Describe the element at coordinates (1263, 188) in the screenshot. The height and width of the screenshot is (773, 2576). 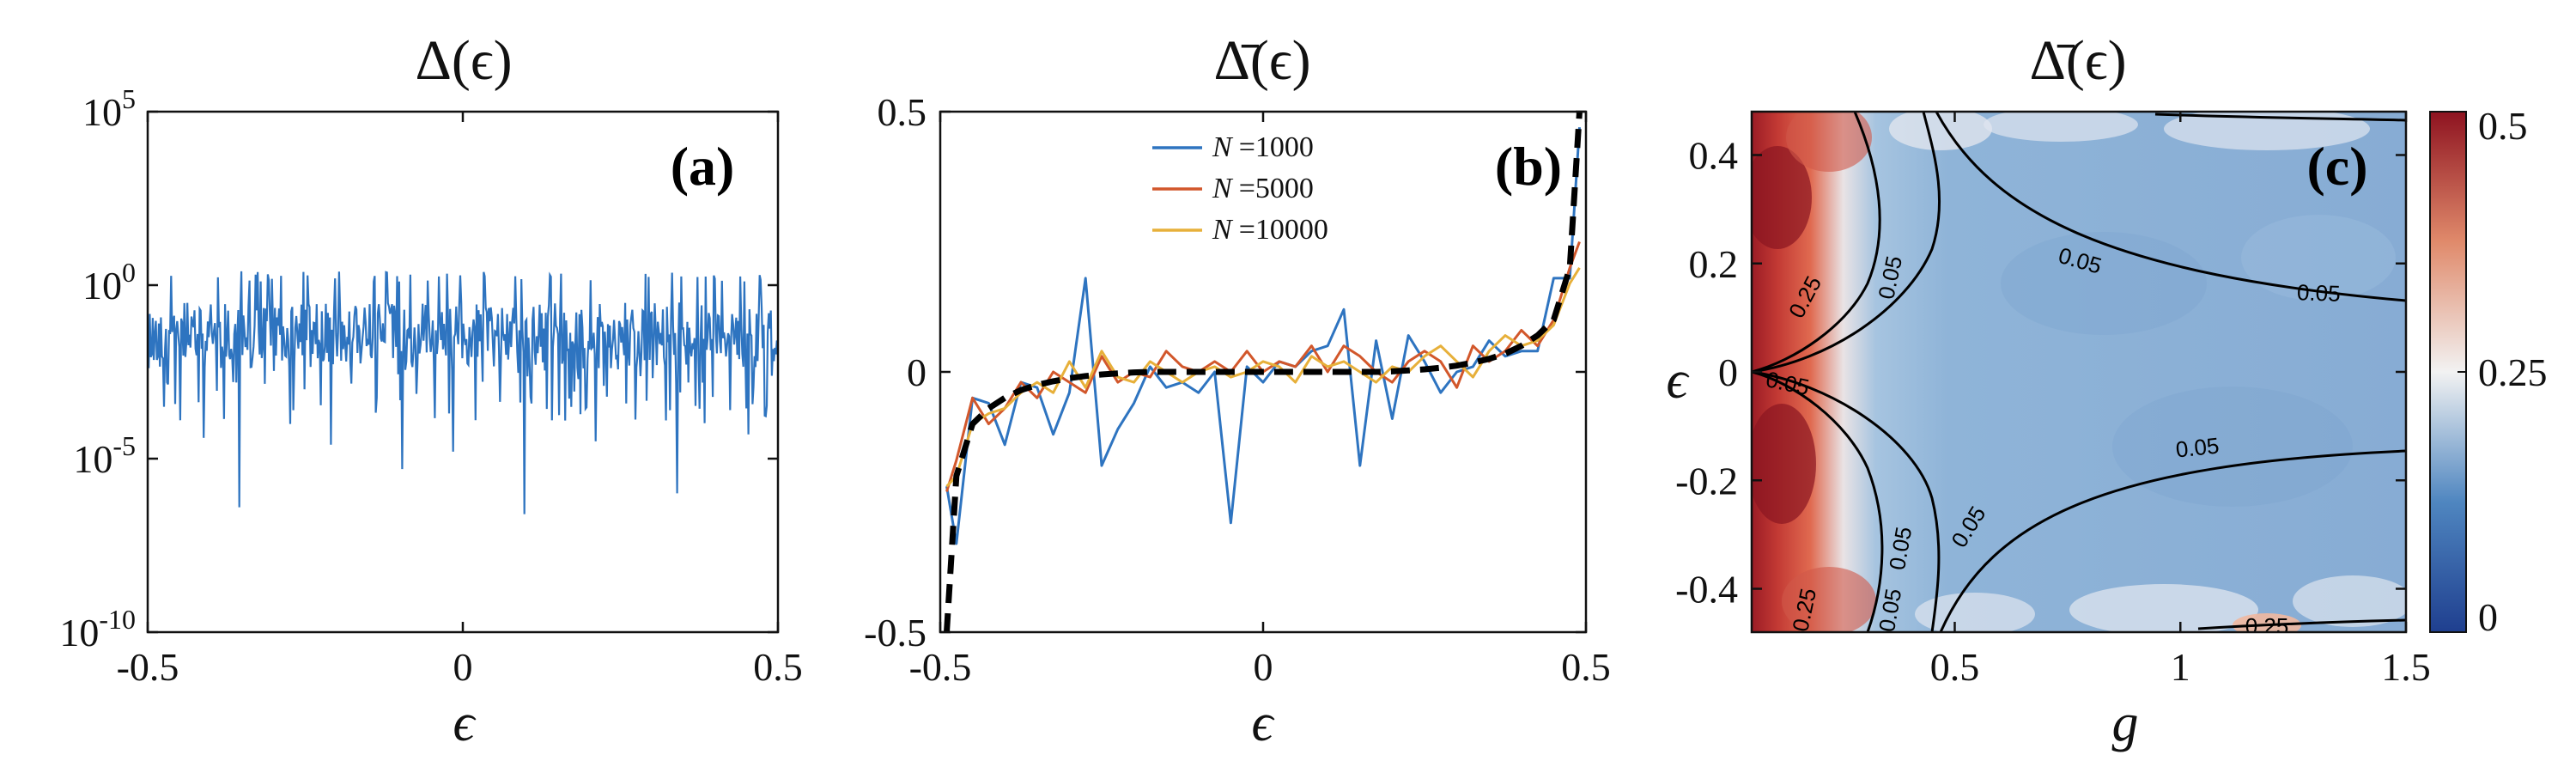
I see `legend-entry: N =5000` at that location.